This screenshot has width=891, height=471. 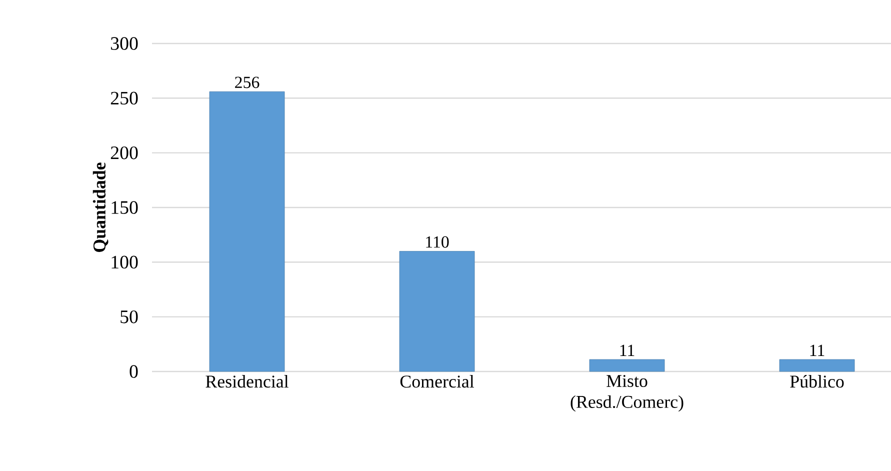 What do you see at coordinates (247, 82) in the screenshot?
I see `data-label: 256` at bounding box center [247, 82].